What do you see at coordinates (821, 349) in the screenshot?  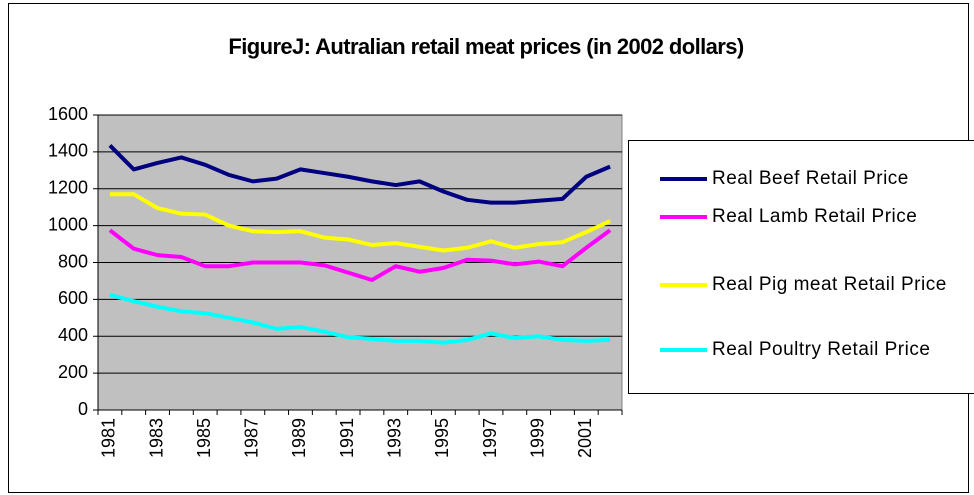 I see `legend-label: Real Poultry Retail Price` at bounding box center [821, 349].